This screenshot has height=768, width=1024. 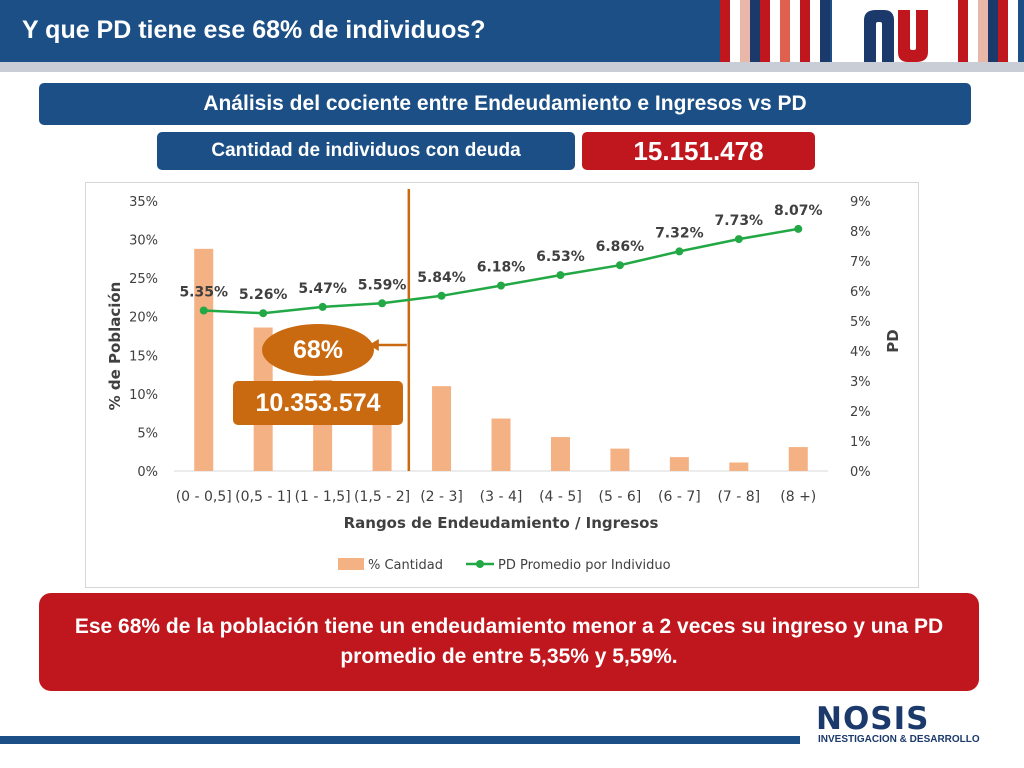 I want to click on y-tick-label: 30%, so click(x=143, y=241).